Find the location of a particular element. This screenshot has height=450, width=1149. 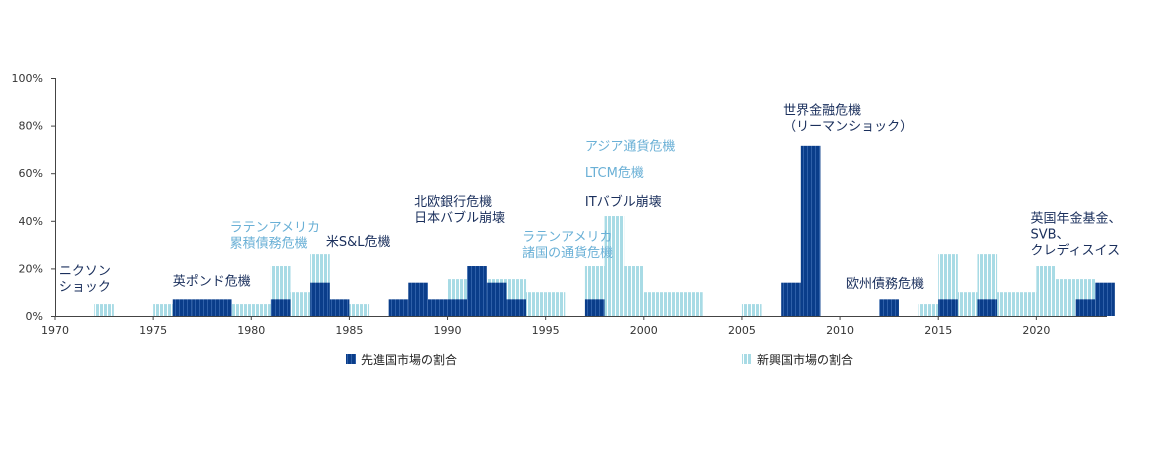

x-tick-label: 2020 is located at coordinates (1036, 330).